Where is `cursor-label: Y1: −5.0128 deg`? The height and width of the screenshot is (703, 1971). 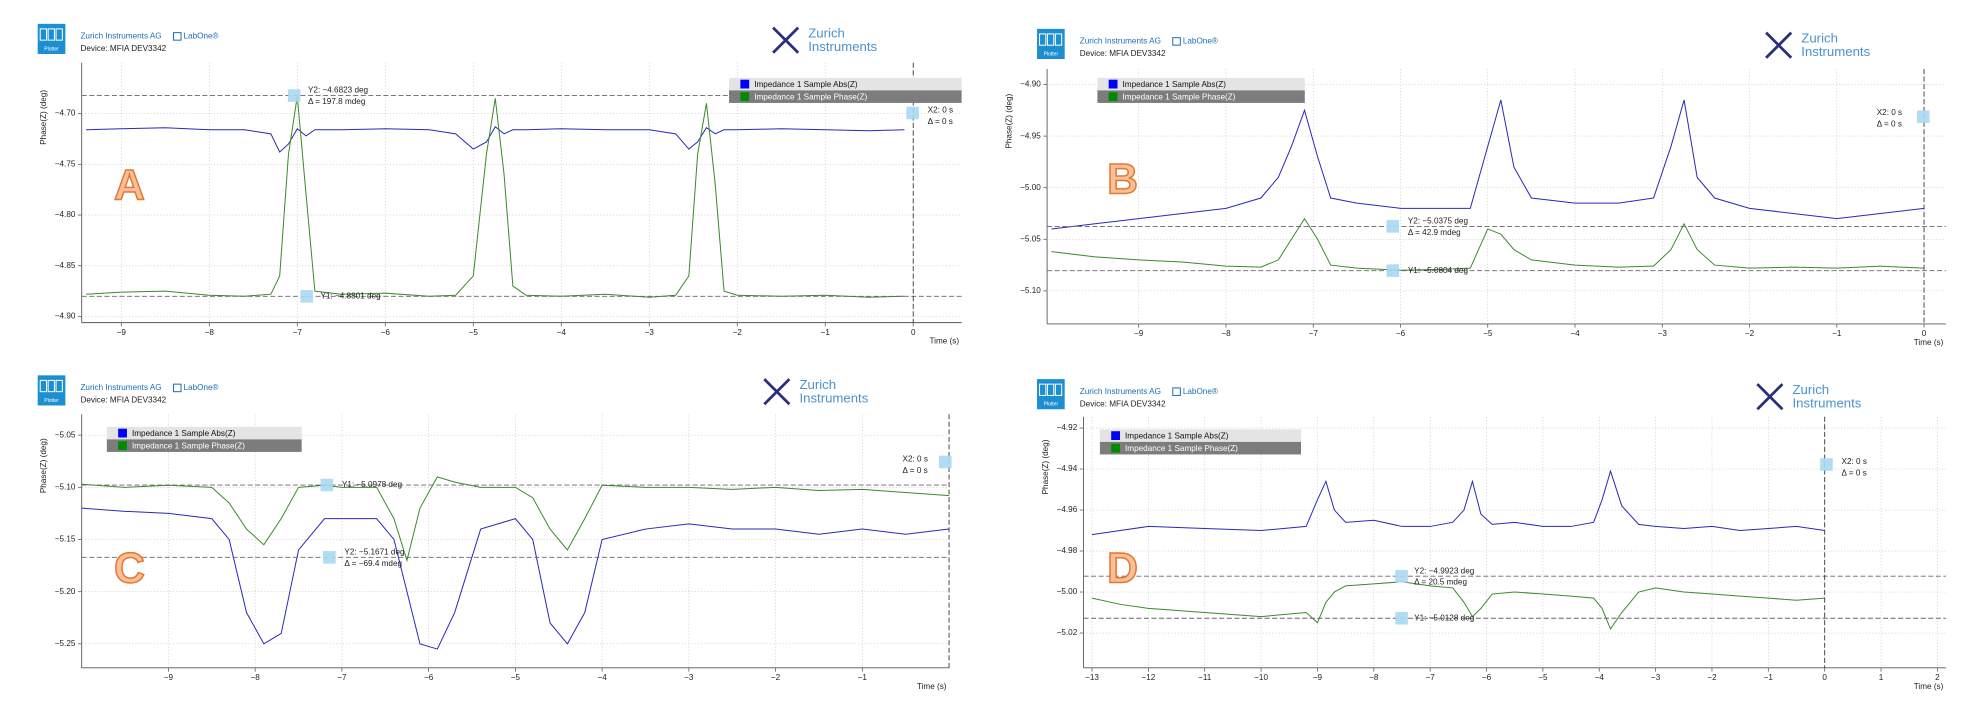
cursor-label: Y1: −5.0128 deg is located at coordinates (1444, 617).